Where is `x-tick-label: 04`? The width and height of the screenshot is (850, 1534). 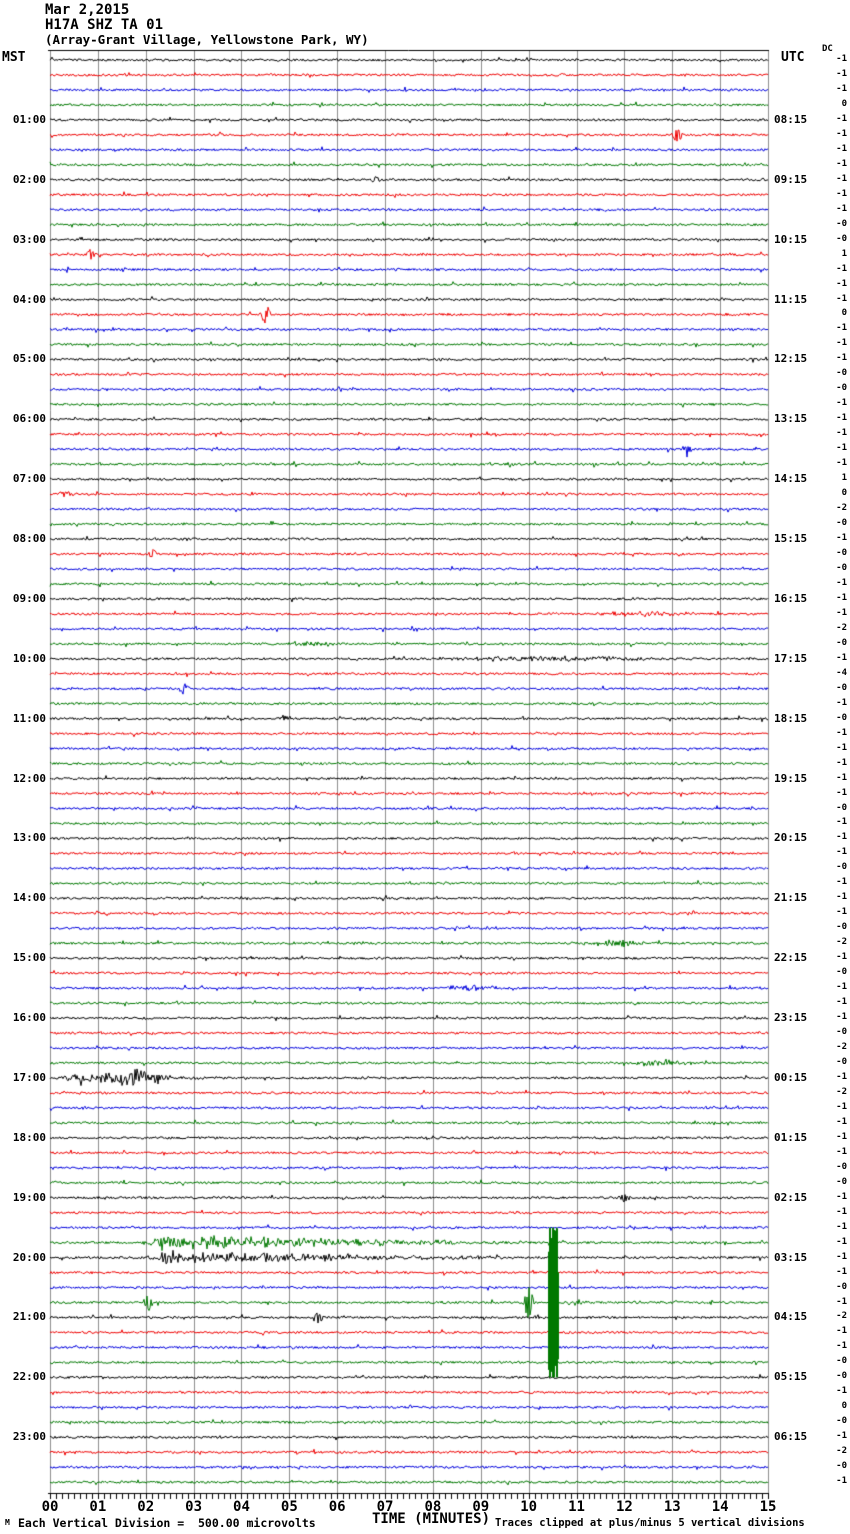
x-tick-label: 04 is located at coordinates (241, 1507).